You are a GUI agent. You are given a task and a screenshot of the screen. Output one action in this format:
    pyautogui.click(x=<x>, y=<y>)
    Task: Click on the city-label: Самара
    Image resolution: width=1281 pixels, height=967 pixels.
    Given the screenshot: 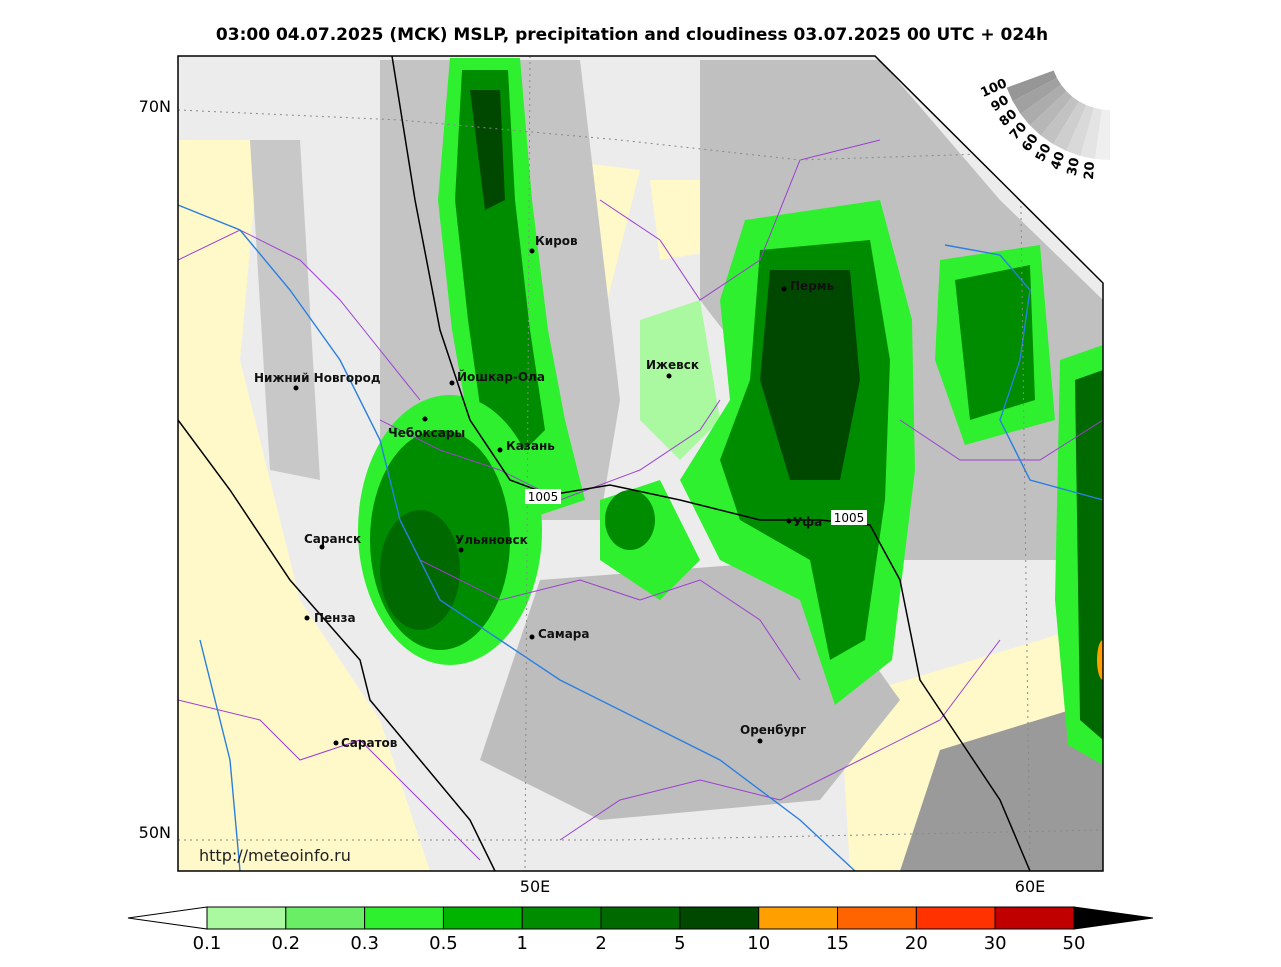 What is the action you would take?
    pyautogui.click(x=564, y=634)
    